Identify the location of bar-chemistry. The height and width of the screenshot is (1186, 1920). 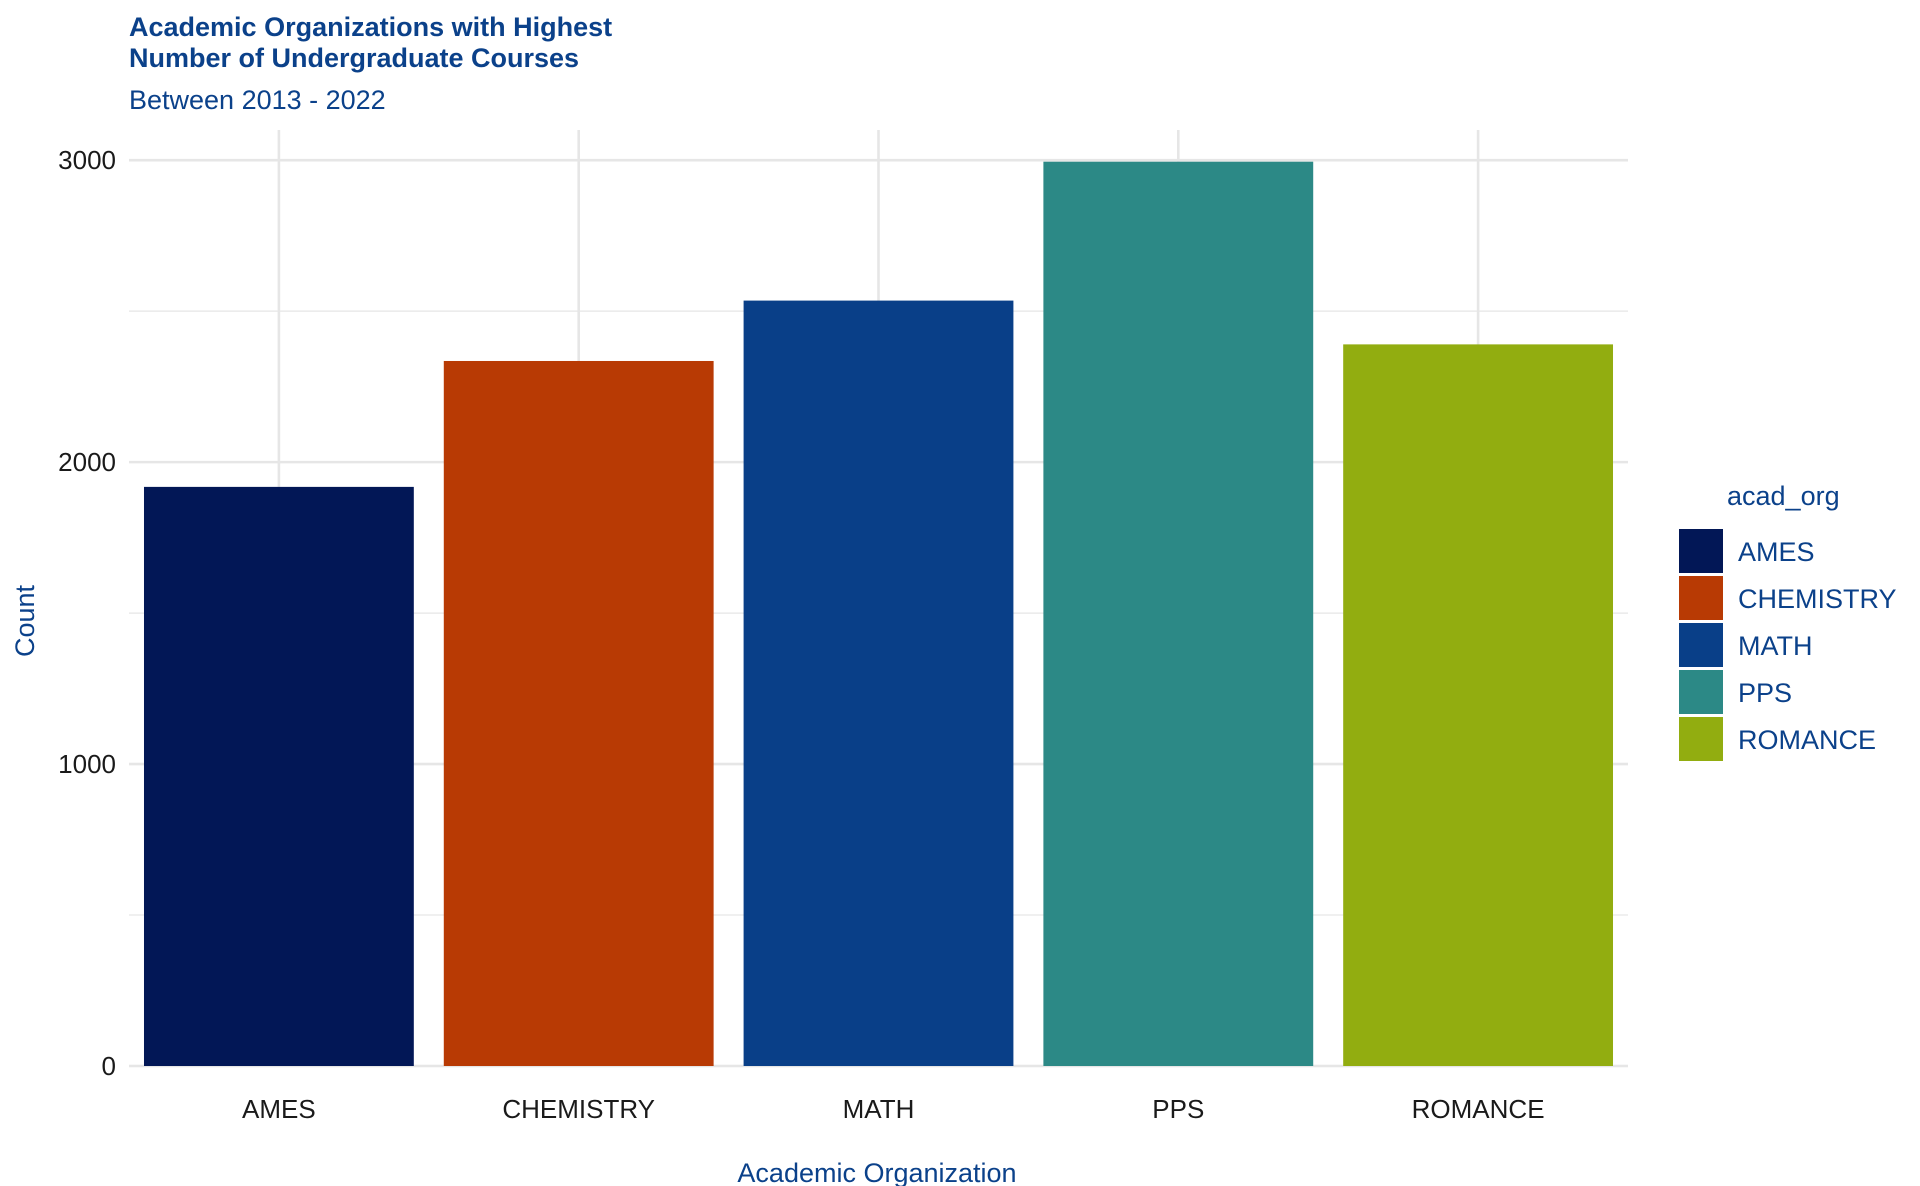
(578, 713).